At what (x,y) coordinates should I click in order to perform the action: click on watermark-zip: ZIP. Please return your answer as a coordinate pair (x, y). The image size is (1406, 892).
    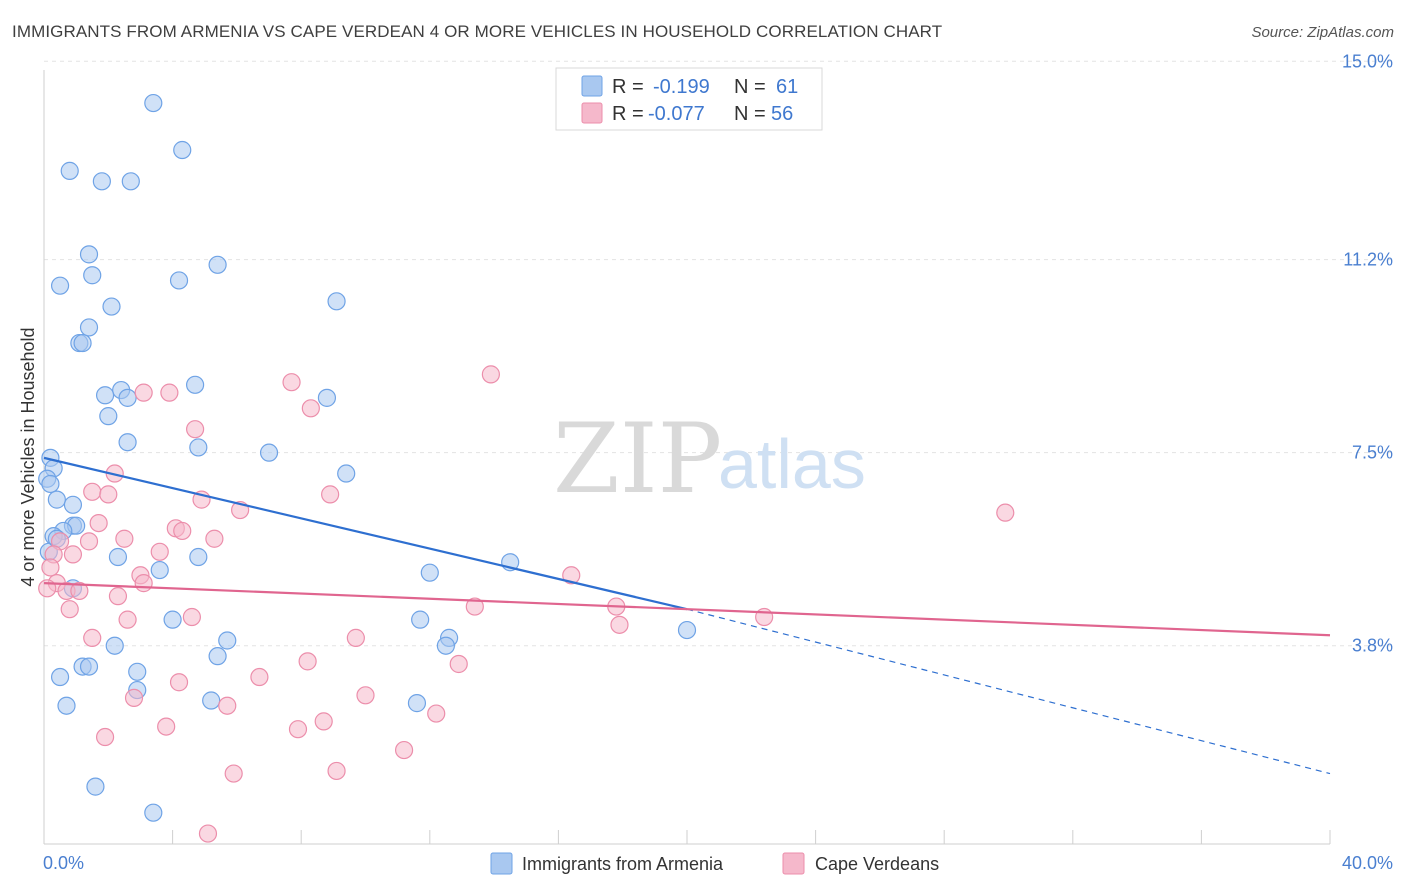
    Looking at the image, I should click on (637, 459).